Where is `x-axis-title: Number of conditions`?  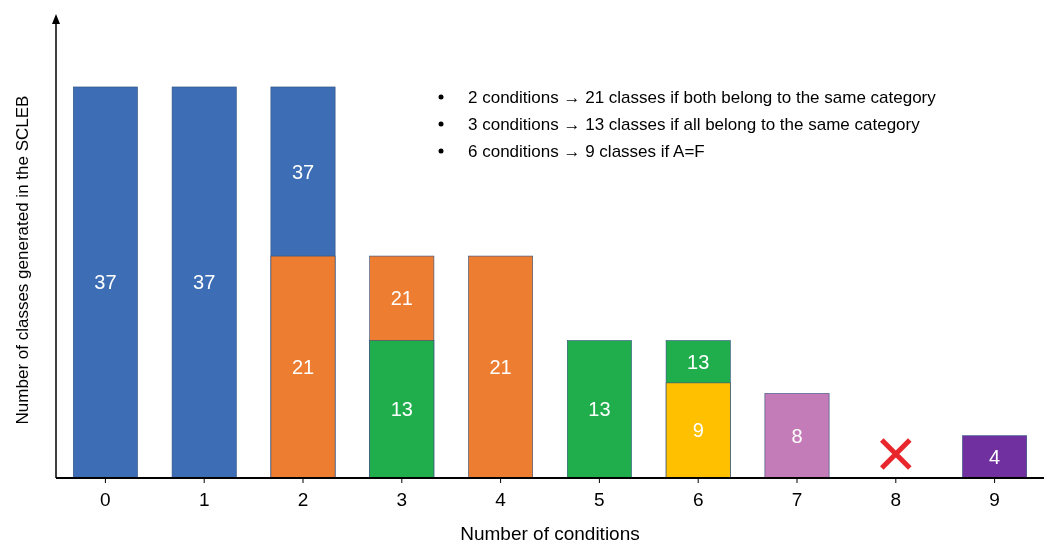 x-axis-title: Number of conditions is located at coordinates (550, 533).